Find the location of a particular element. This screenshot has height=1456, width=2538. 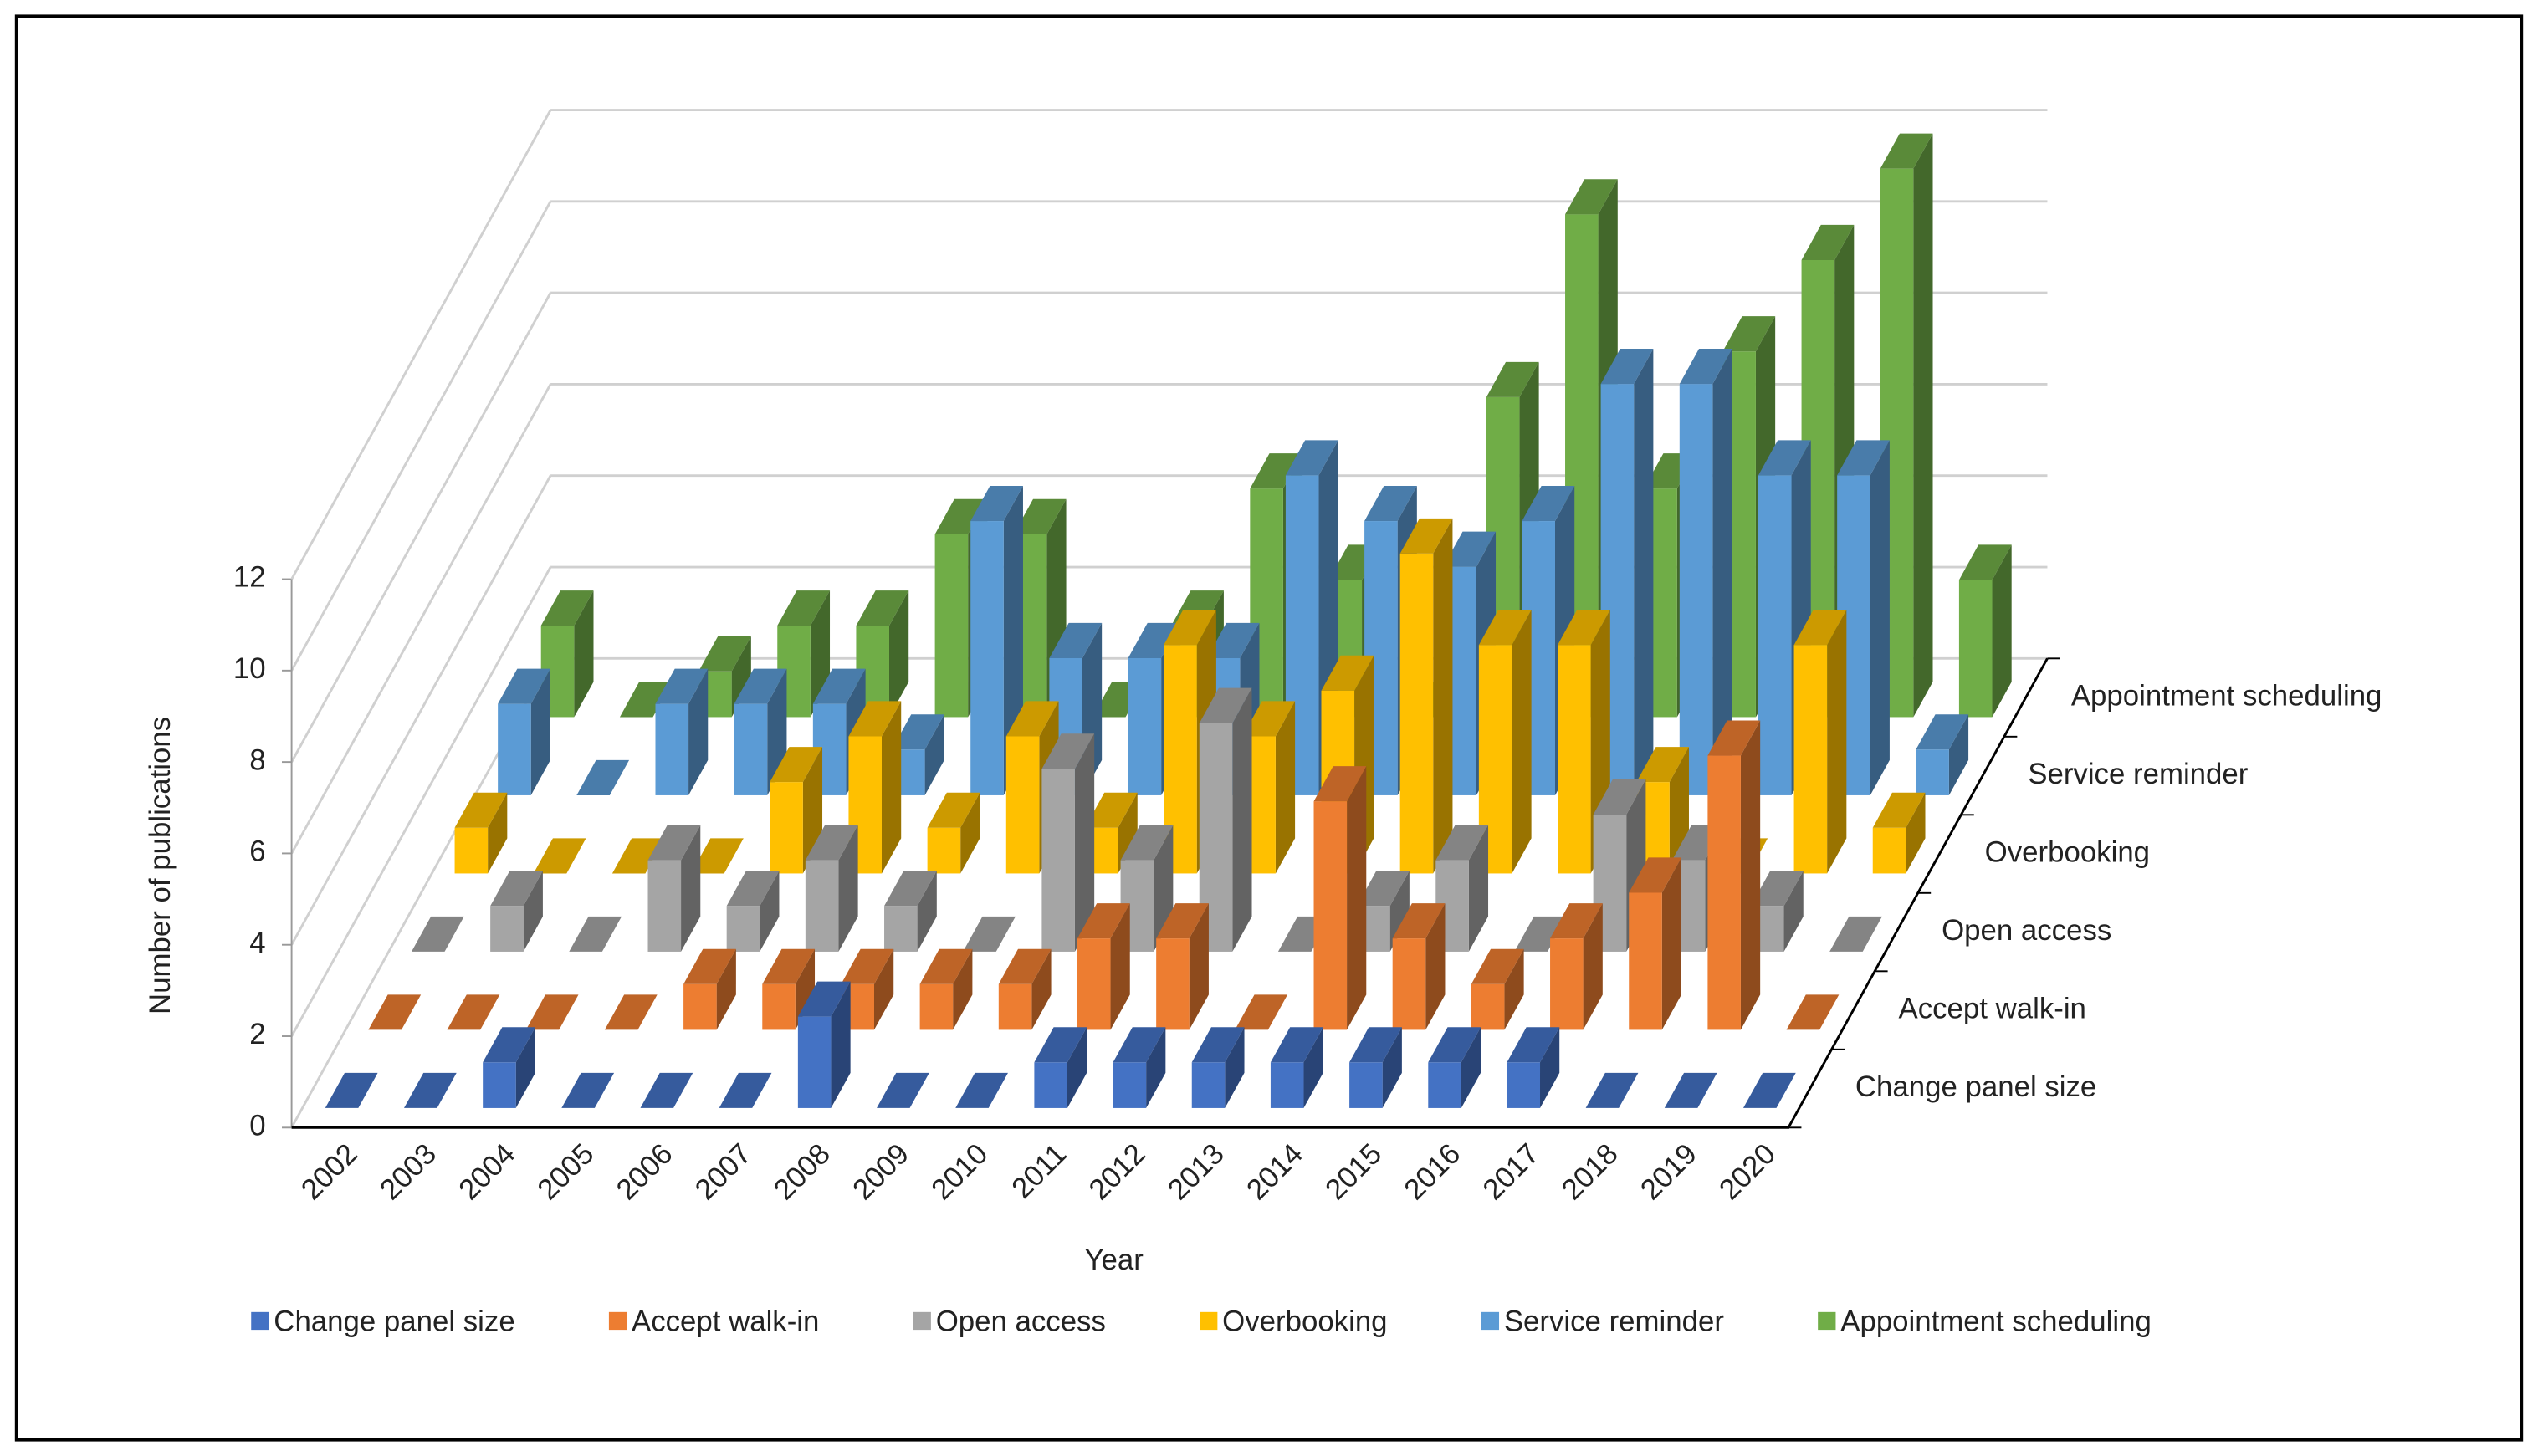

y-tick-label: 8 is located at coordinates (257, 759).